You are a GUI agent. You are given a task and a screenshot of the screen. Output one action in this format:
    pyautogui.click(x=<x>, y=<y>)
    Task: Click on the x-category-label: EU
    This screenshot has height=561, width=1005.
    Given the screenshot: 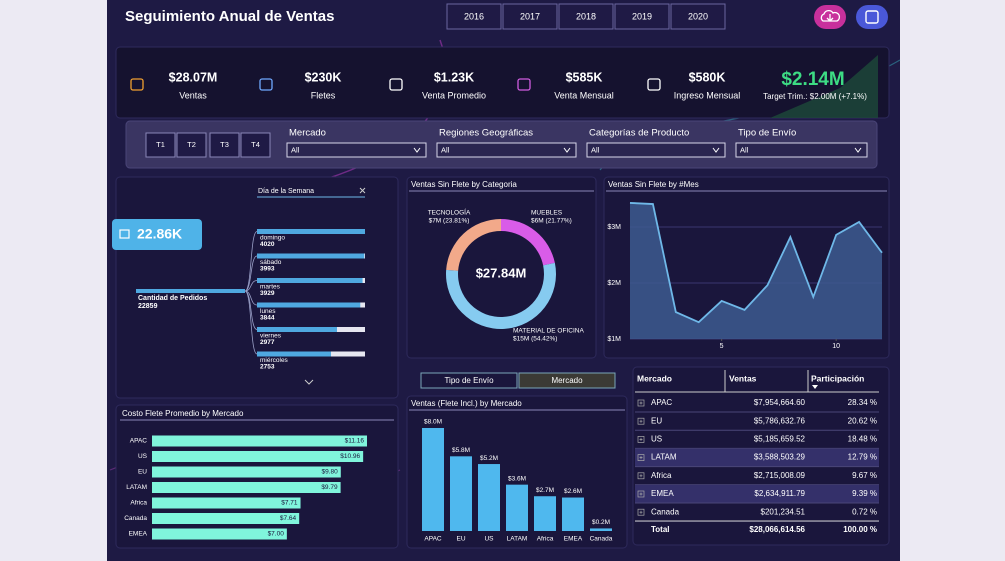 What is the action you would take?
    pyautogui.click(x=460, y=539)
    